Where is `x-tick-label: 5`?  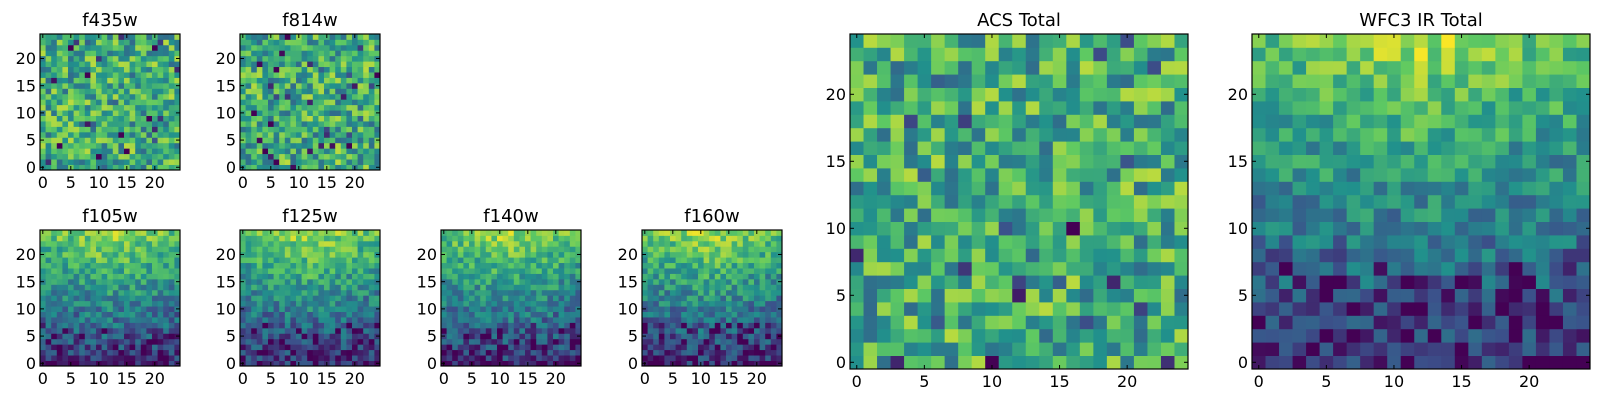 x-tick-label: 5 is located at coordinates (271, 182).